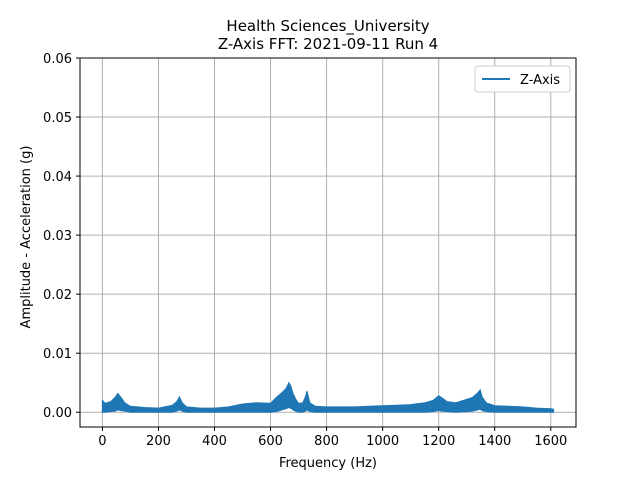 The image size is (640, 480). What do you see at coordinates (270, 441) in the screenshot?
I see `x-tick-label: 600` at bounding box center [270, 441].